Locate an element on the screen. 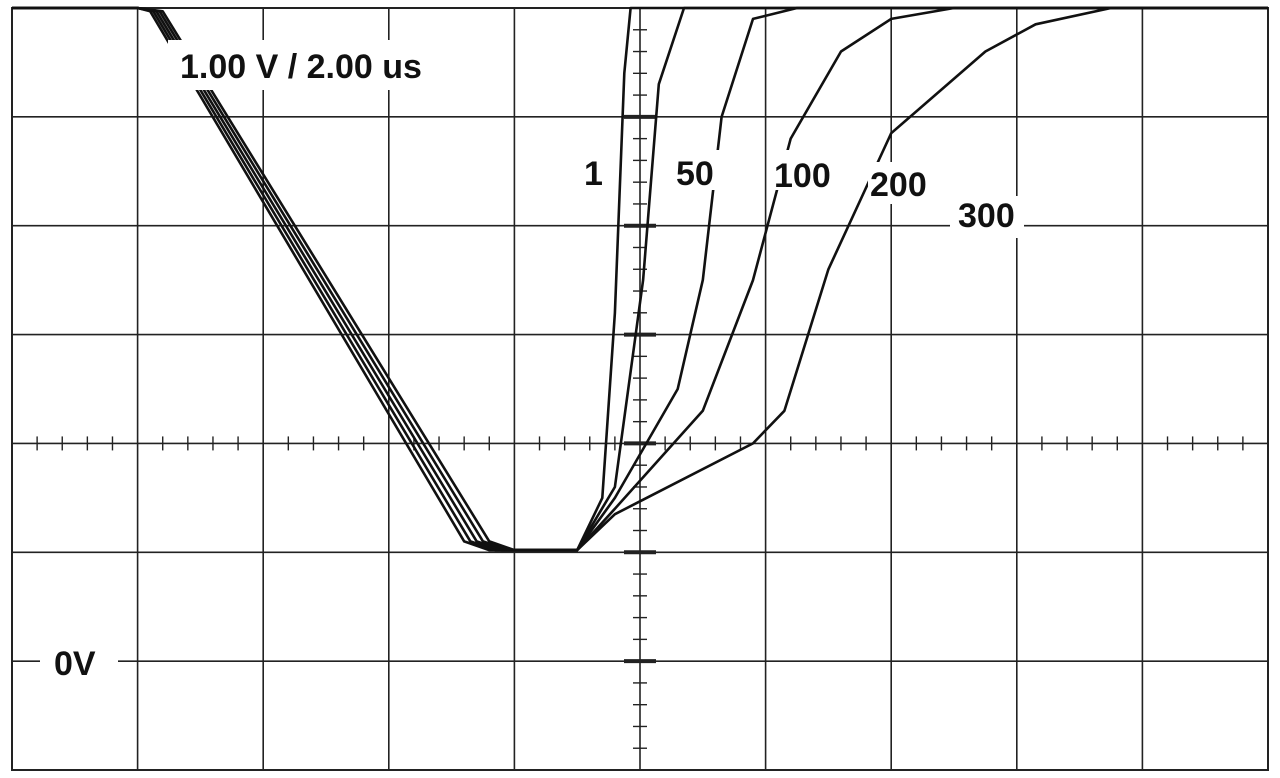 The width and height of the screenshot is (1280, 778). curve-label-200: 200 is located at coordinates (898, 185).